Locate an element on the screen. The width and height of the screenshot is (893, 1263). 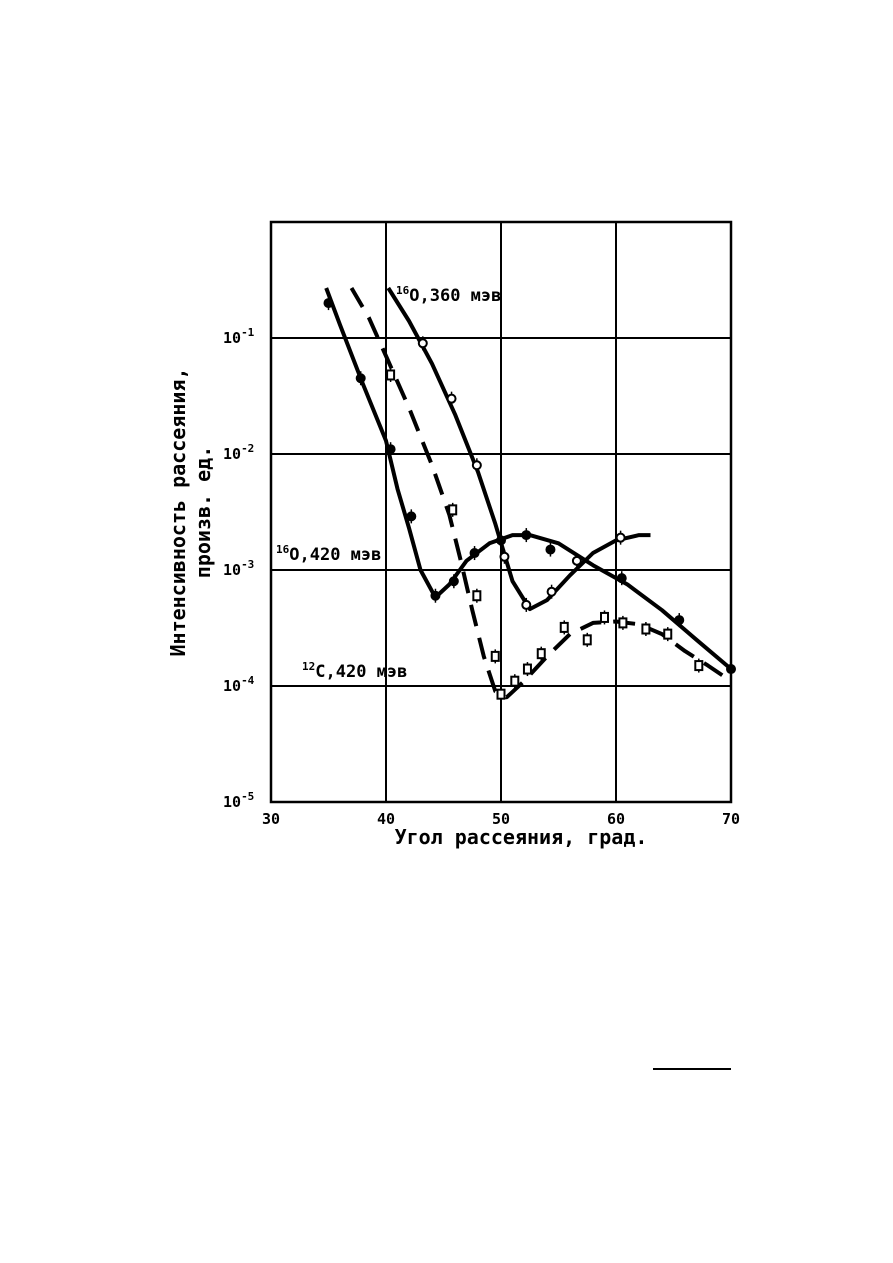
series-label: 12C,420 мэв is located at coordinates (354, 671).